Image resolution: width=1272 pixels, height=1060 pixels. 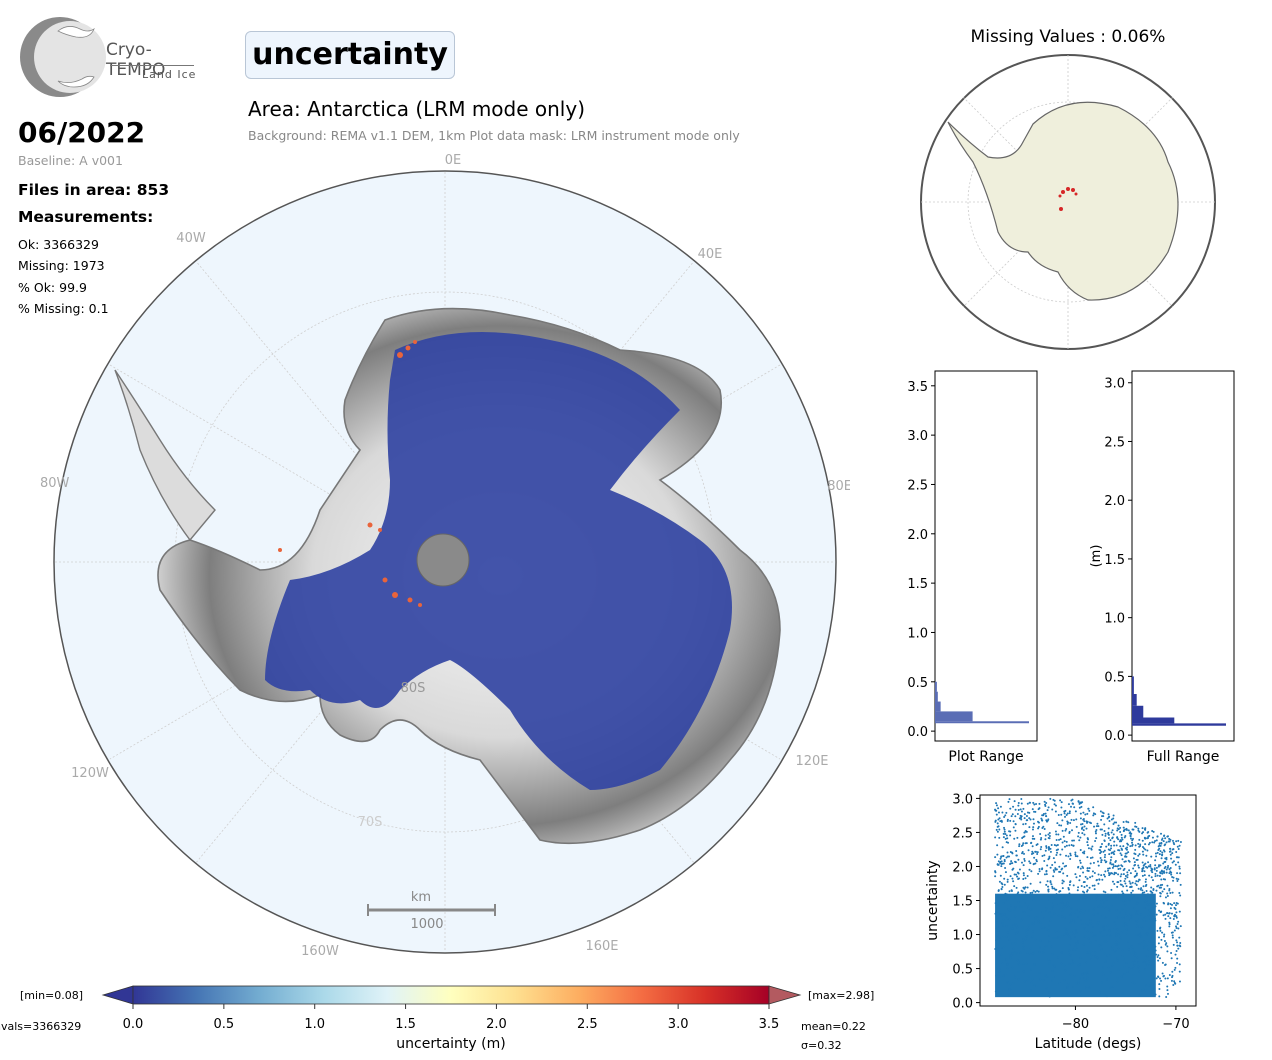 What do you see at coordinates (1068, 37) in the screenshot?
I see `inset-title: Missing Values : 0.06%` at bounding box center [1068, 37].